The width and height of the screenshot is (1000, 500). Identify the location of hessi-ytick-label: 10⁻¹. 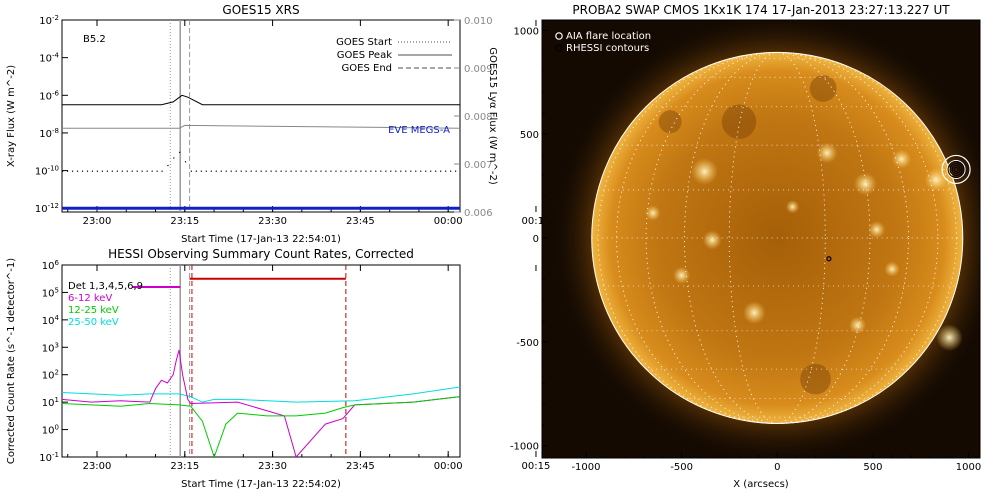
(49, 457).